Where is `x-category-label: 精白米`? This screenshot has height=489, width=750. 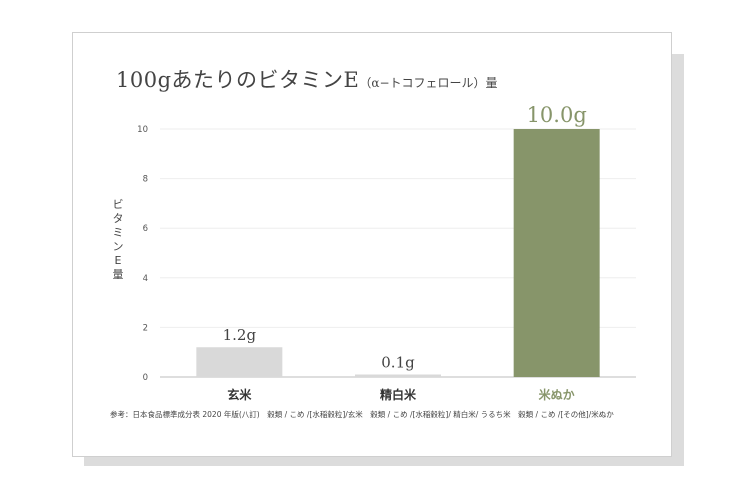 x-category-label: 精白米 is located at coordinates (398, 394).